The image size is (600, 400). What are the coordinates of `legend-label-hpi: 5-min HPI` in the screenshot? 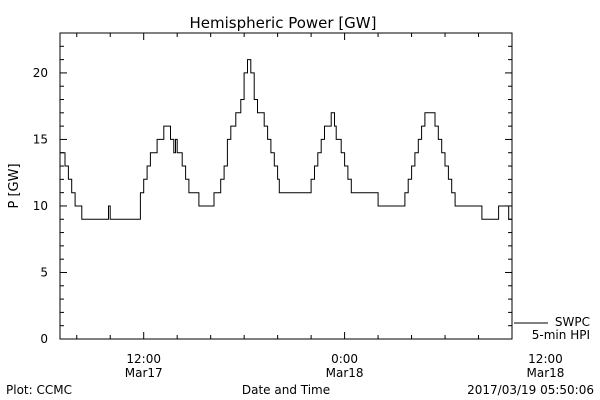 It's located at (561, 335).